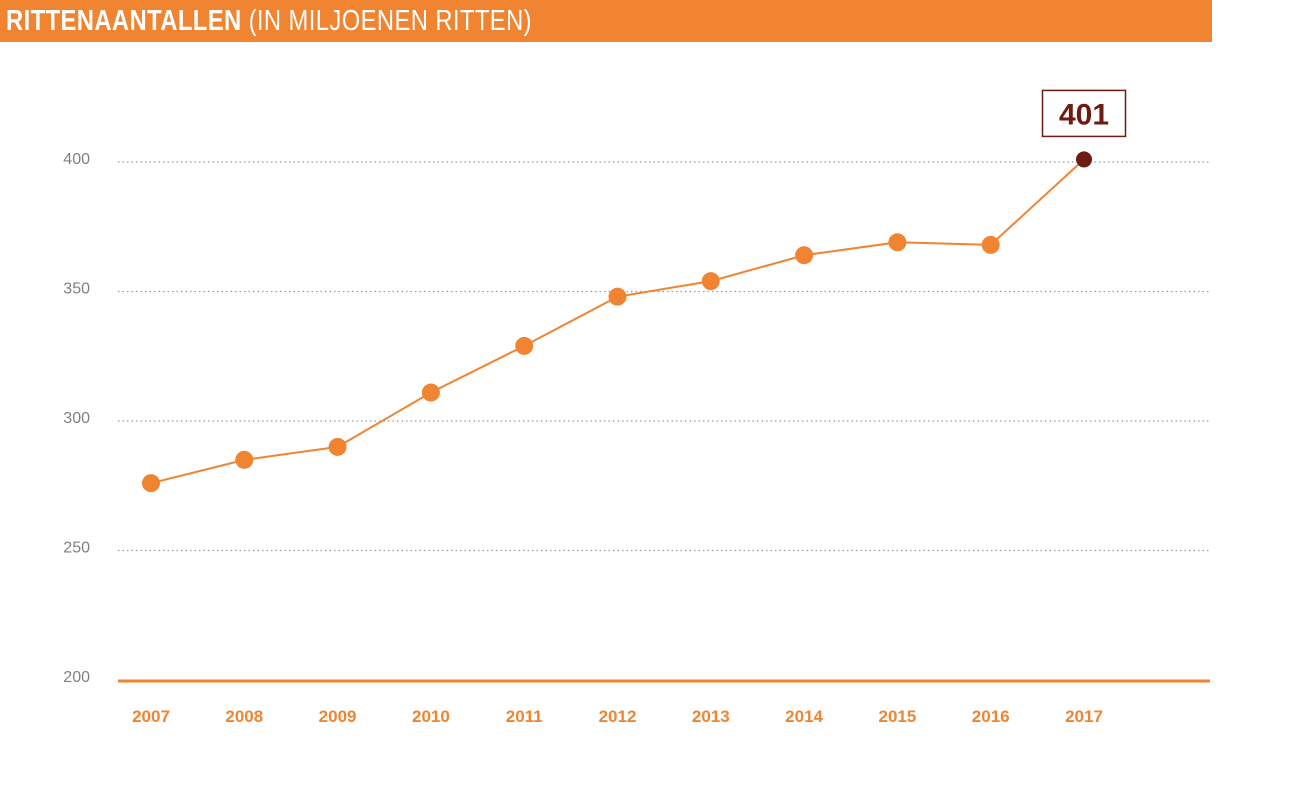 The image size is (1289, 790). I want to click on y-tick-label: 250, so click(76, 548).